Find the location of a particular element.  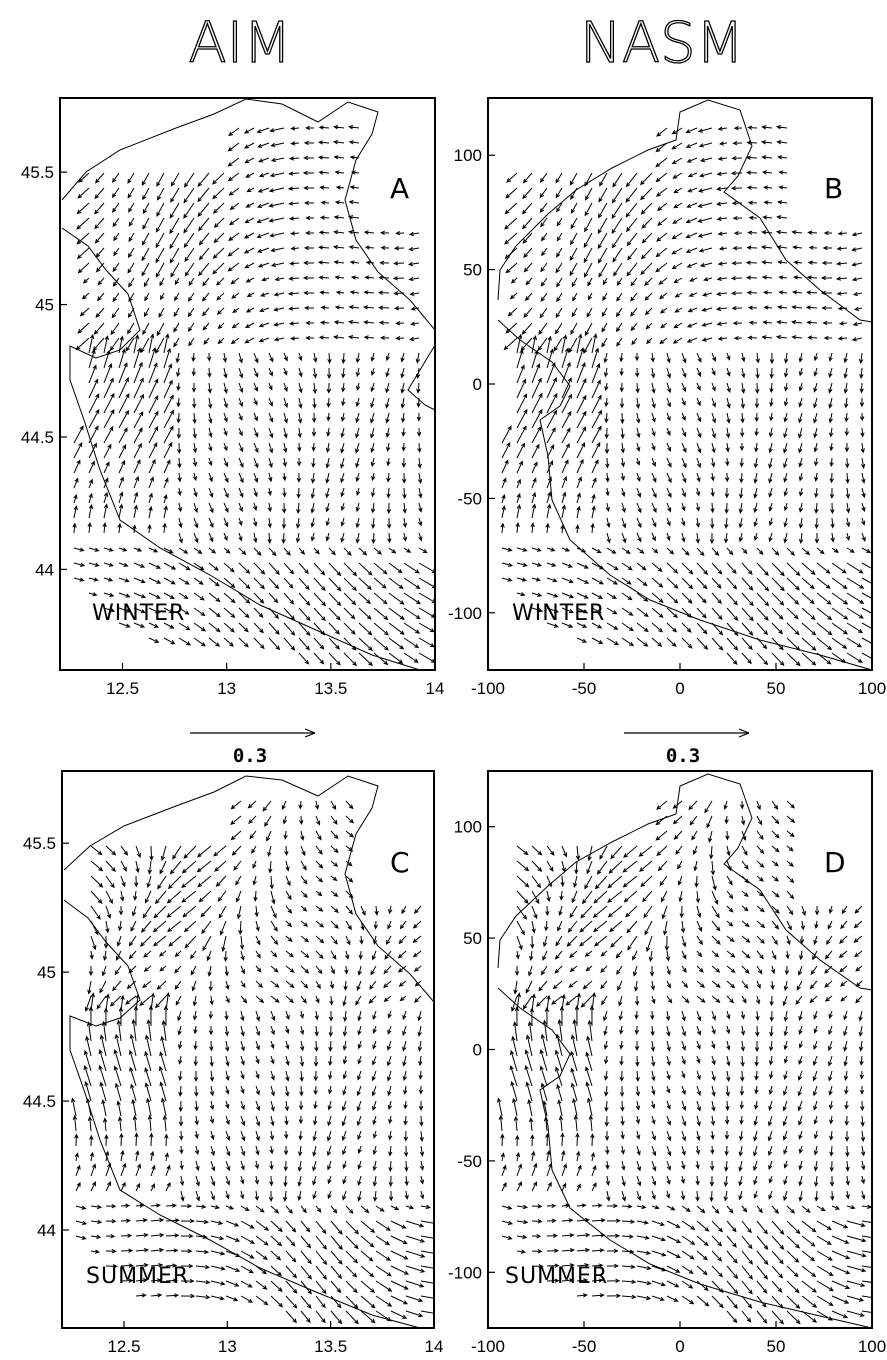

y-tick-label: 50 is located at coordinates (472, 938).